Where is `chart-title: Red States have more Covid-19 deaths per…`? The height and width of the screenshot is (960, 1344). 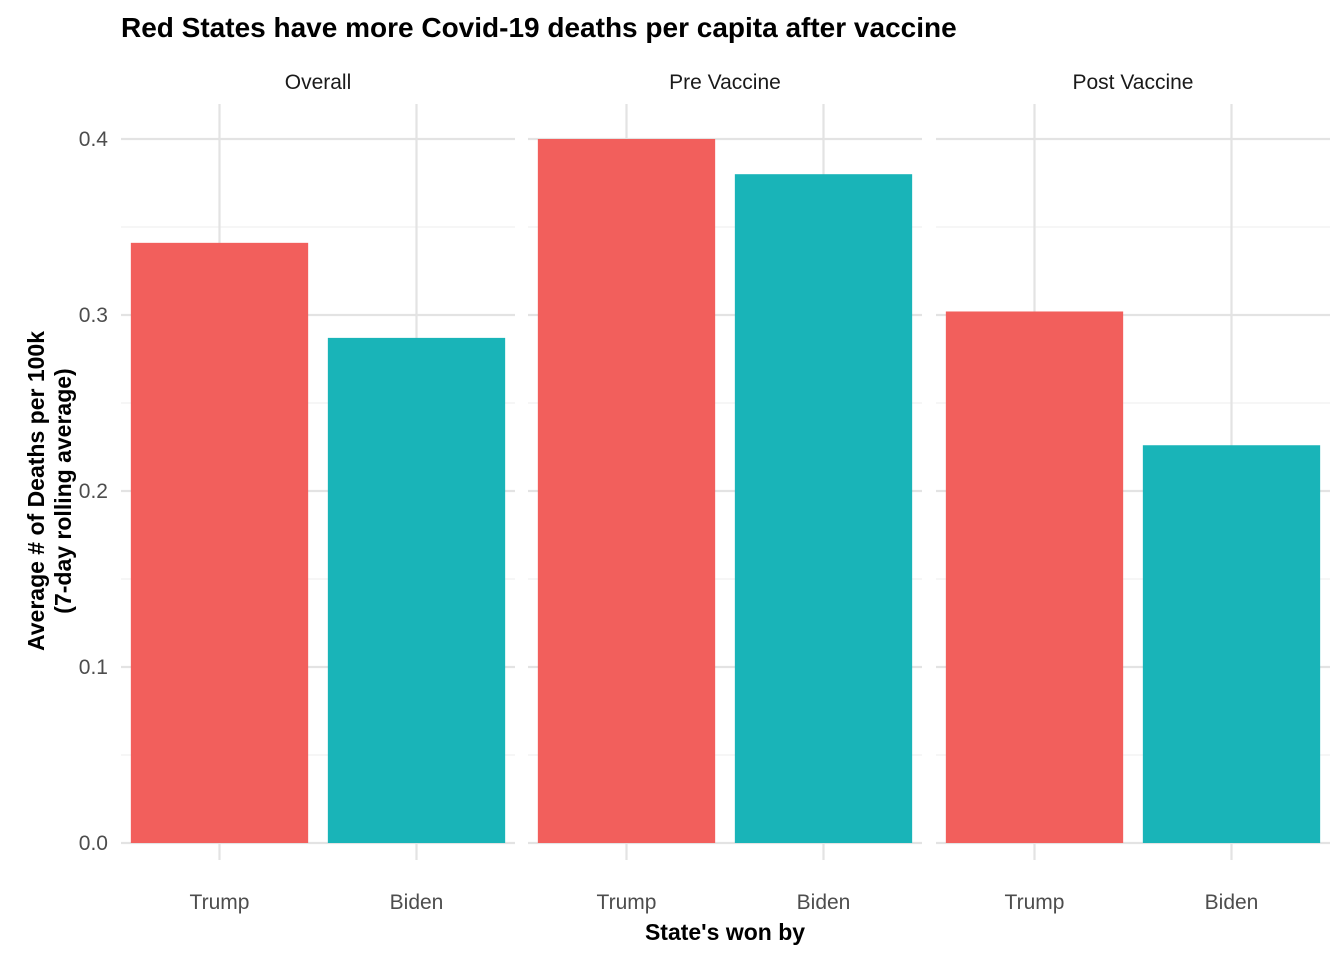
chart-title: Red States have more Covid-19 deaths per… is located at coordinates (539, 27).